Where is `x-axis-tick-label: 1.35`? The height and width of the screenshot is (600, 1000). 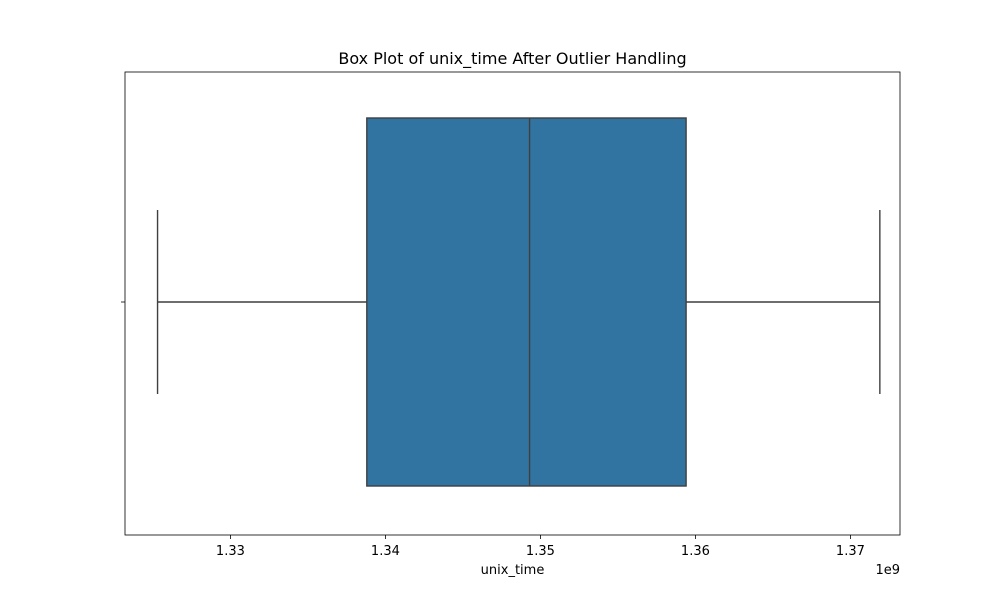 x-axis-tick-label: 1.35 is located at coordinates (540, 551).